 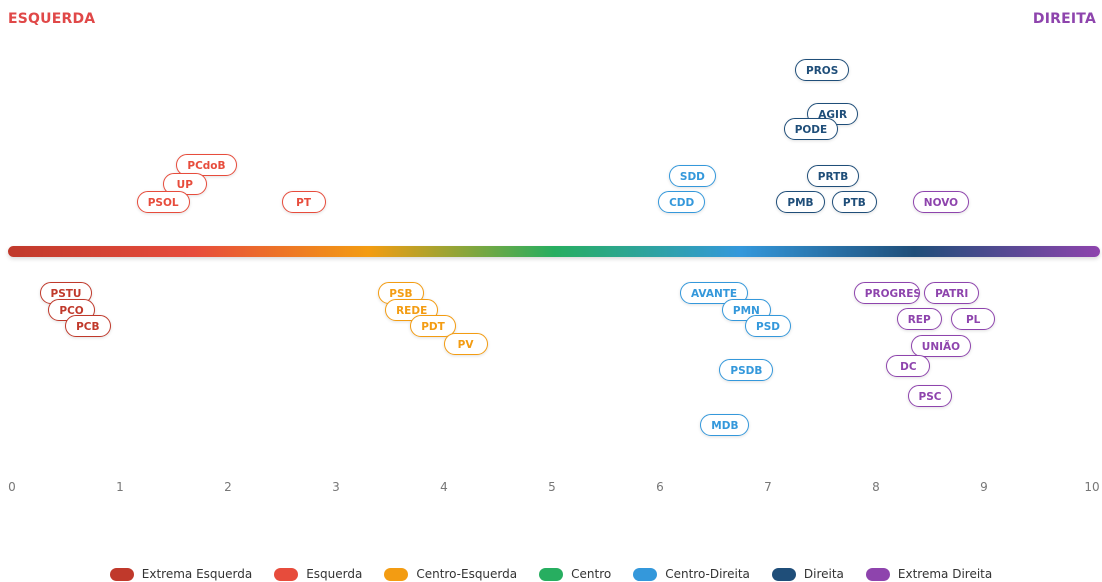 What do you see at coordinates (444, 487) in the screenshot?
I see `x-tick-label: 4` at bounding box center [444, 487].